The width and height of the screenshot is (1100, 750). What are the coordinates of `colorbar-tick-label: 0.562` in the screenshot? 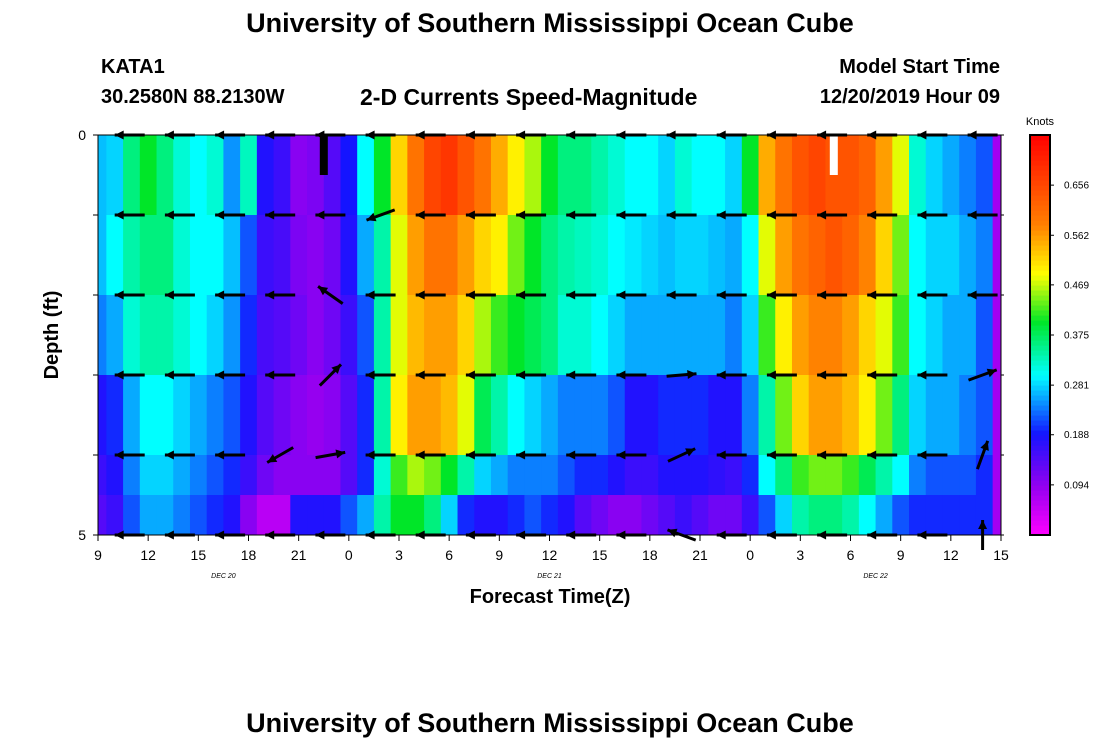 It's located at (1076, 236).